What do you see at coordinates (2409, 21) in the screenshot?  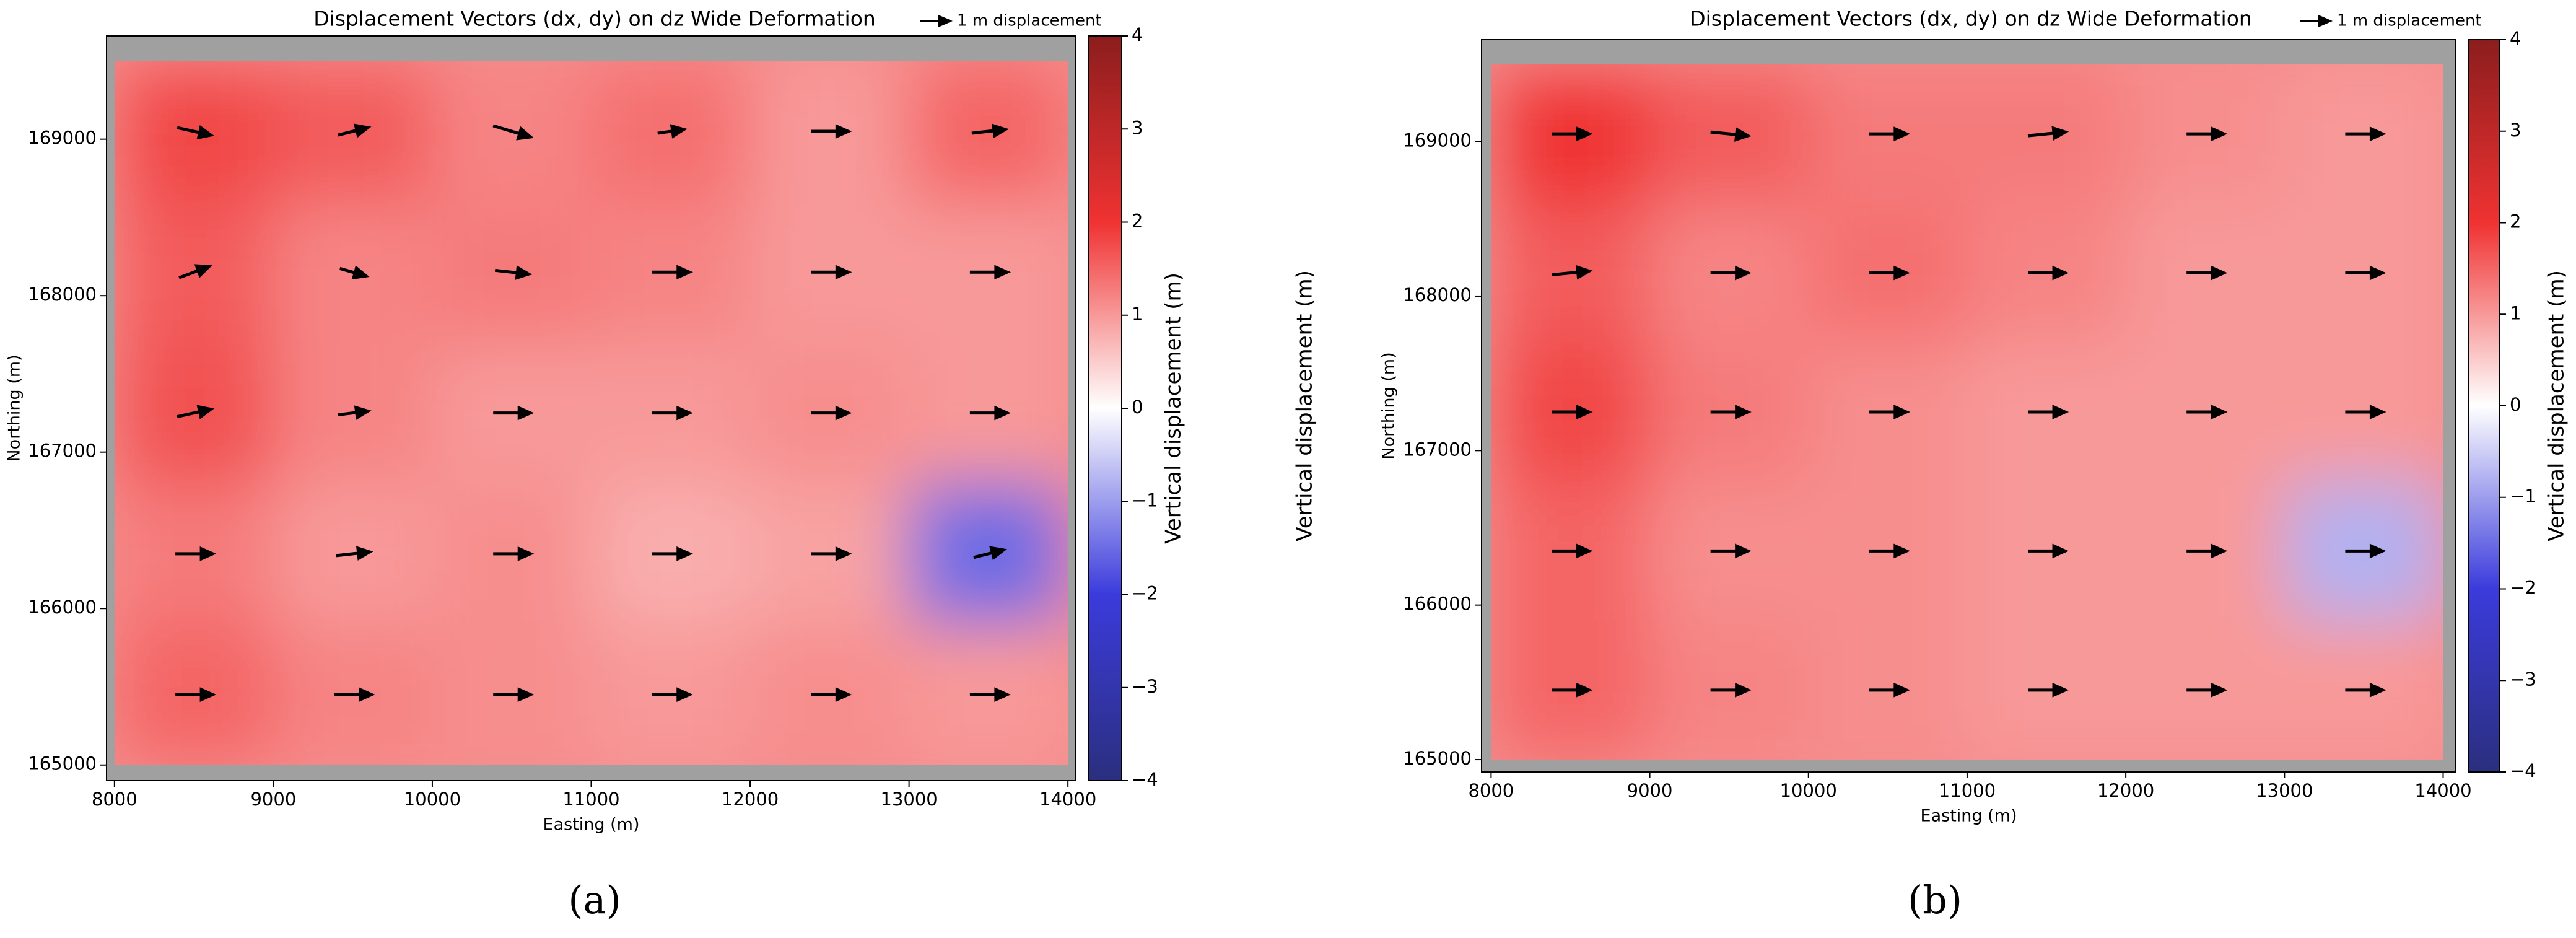 I see `key-label: 1 m displacement` at bounding box center [2409, 21].